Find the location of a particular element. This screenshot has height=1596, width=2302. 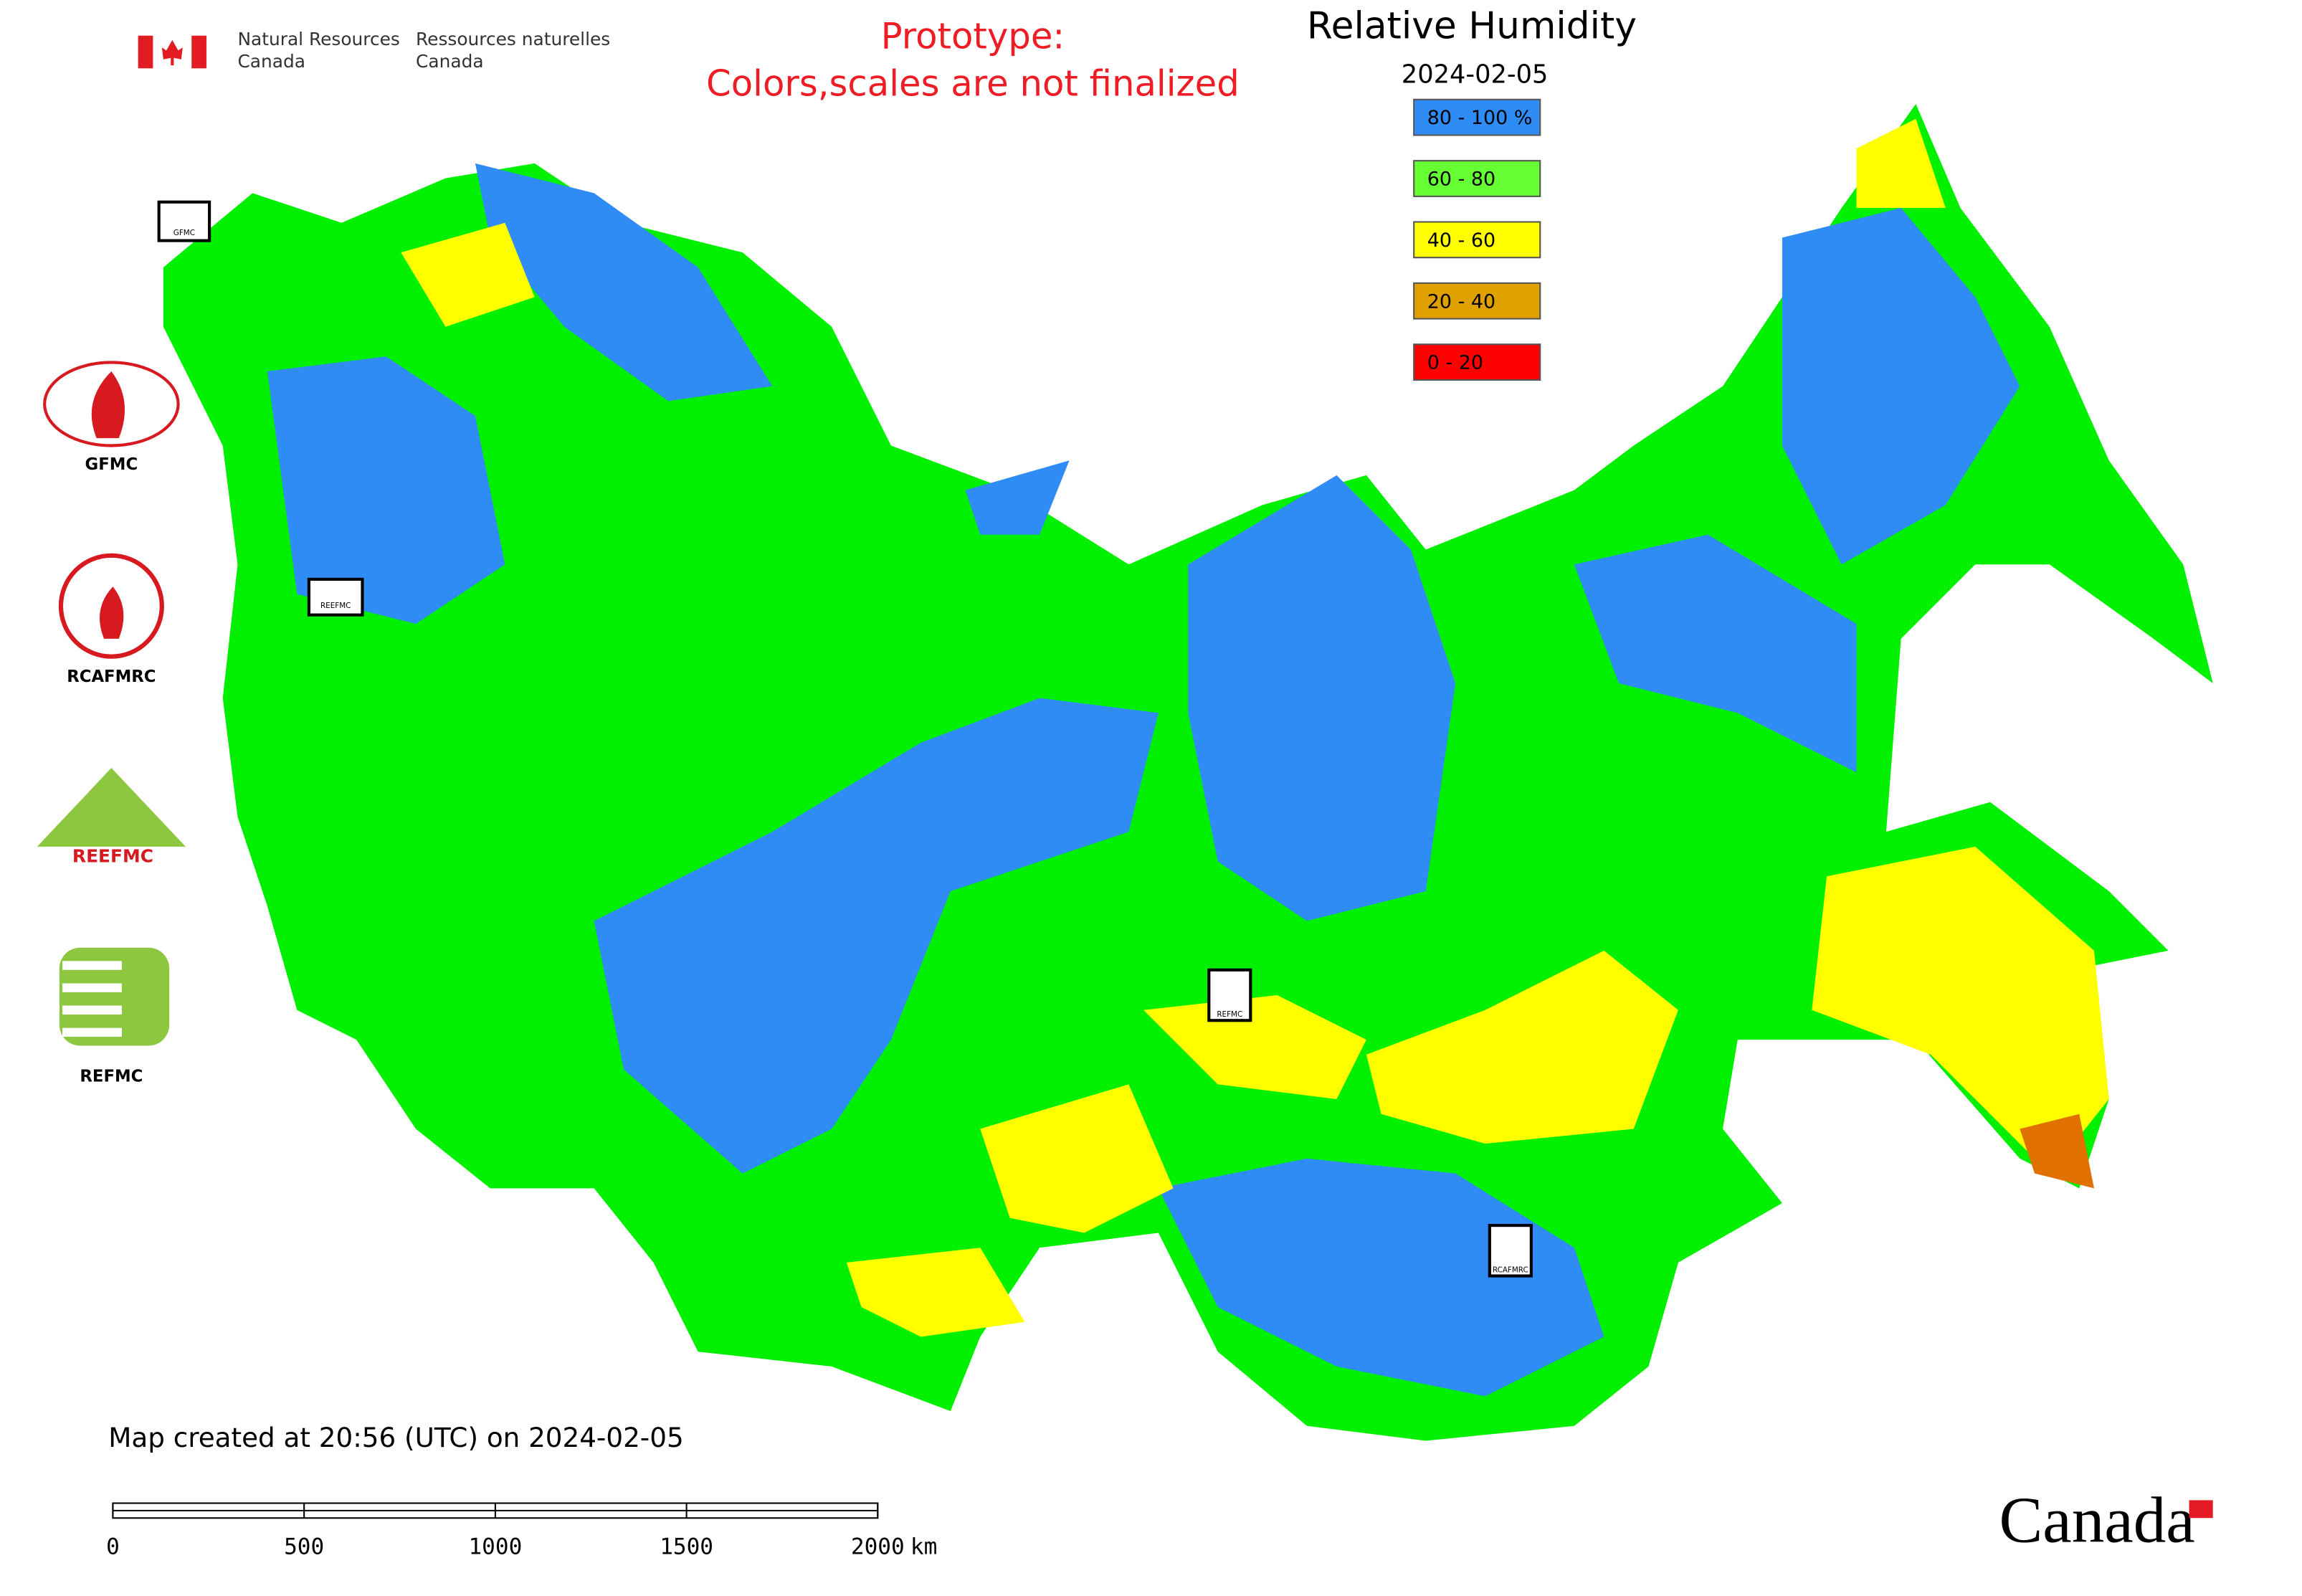

logo-label: GFMC is located at coordinates (112, 464).